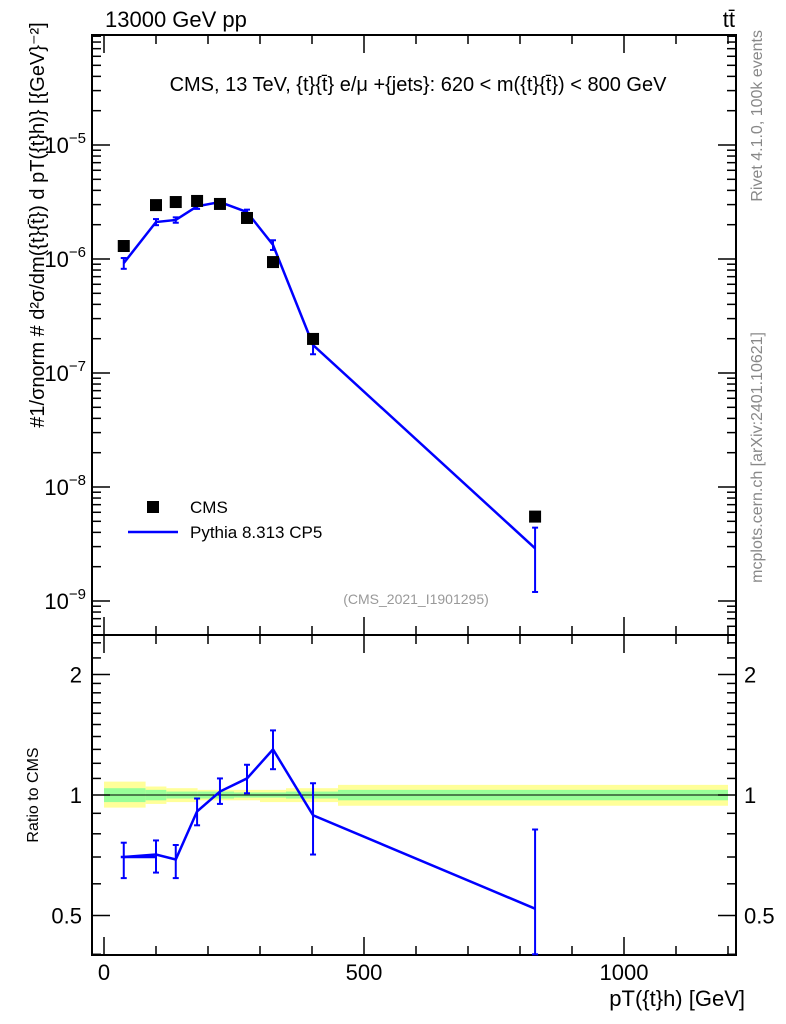 This screenshot has width=786, height=1024. I want to click on ratio-y-tick-label-right: 0.5, so click(759, 916).